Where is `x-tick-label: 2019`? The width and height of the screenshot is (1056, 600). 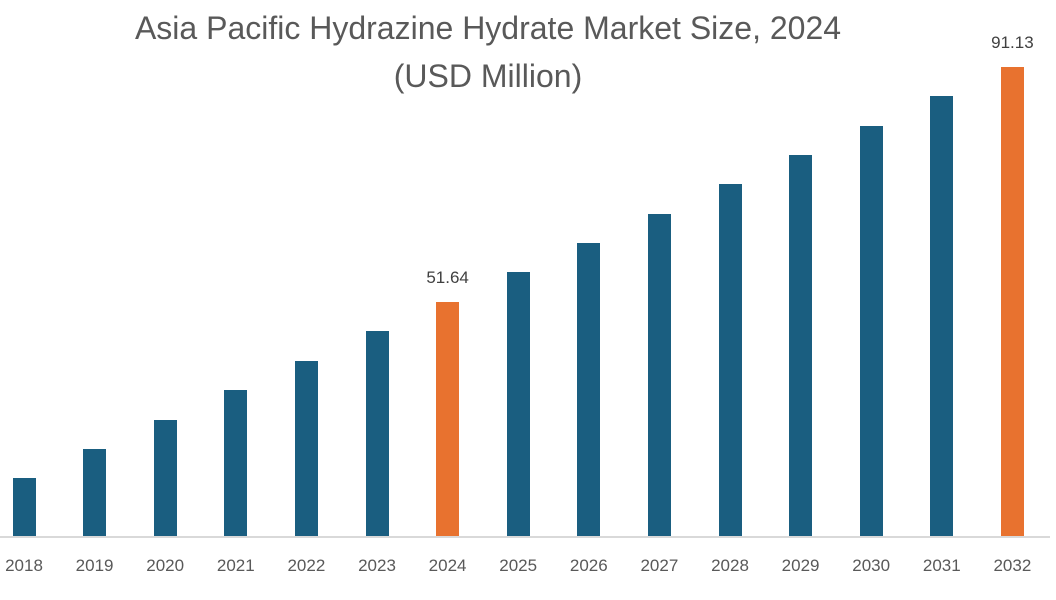
x-tick-label: 2019 is located at coordinates (94, 565).